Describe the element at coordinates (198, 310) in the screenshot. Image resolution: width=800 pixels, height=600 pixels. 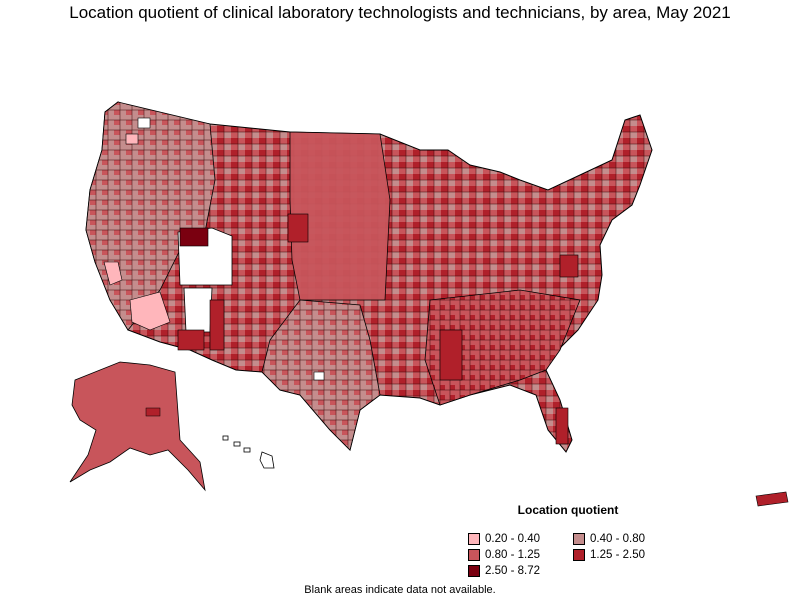
I see `no-data-area-new-mexico` at that location.